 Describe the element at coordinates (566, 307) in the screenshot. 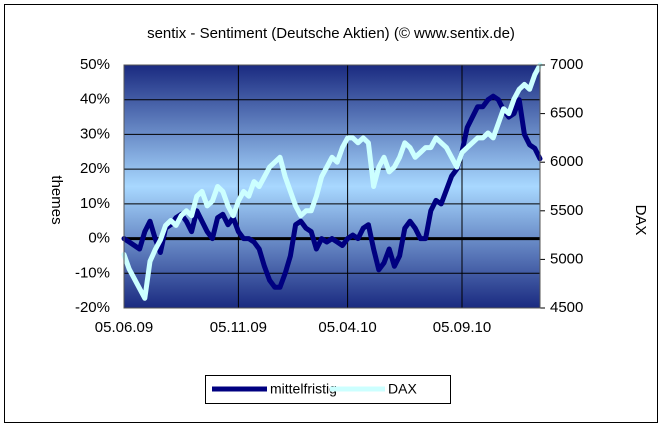

I see `y2-tick-label: 4500` at that location.